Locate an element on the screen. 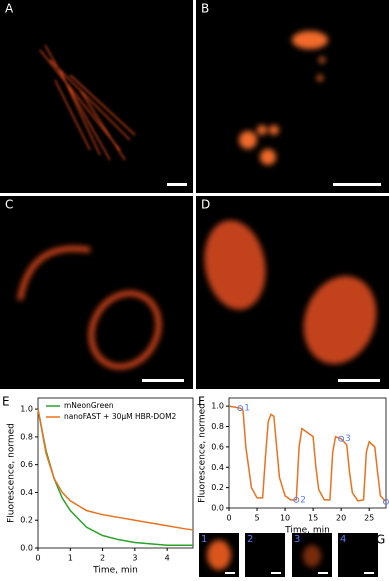  panel-label: E is located at coordinates (6, 402).